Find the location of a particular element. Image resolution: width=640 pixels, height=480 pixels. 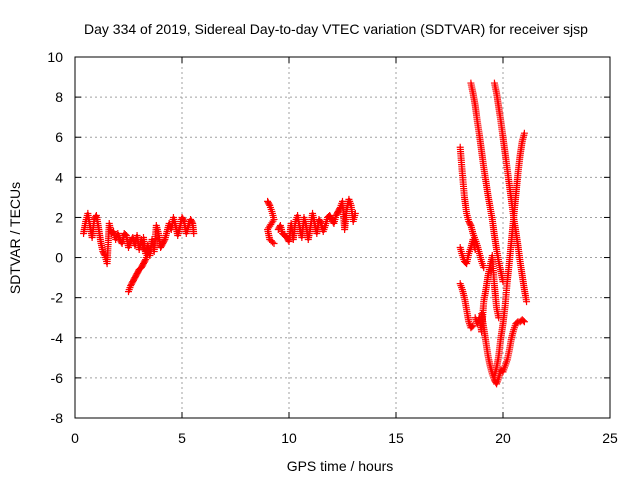

y-tick-label: 10 is located at coordinates (55, 57).